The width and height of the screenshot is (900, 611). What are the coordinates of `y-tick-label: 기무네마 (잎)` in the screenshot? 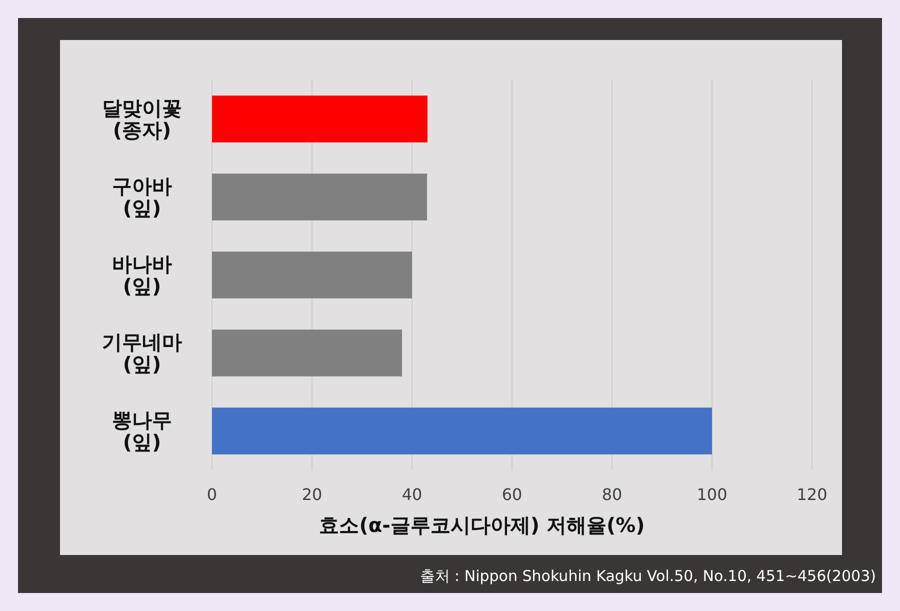 It's located at (142, 353).